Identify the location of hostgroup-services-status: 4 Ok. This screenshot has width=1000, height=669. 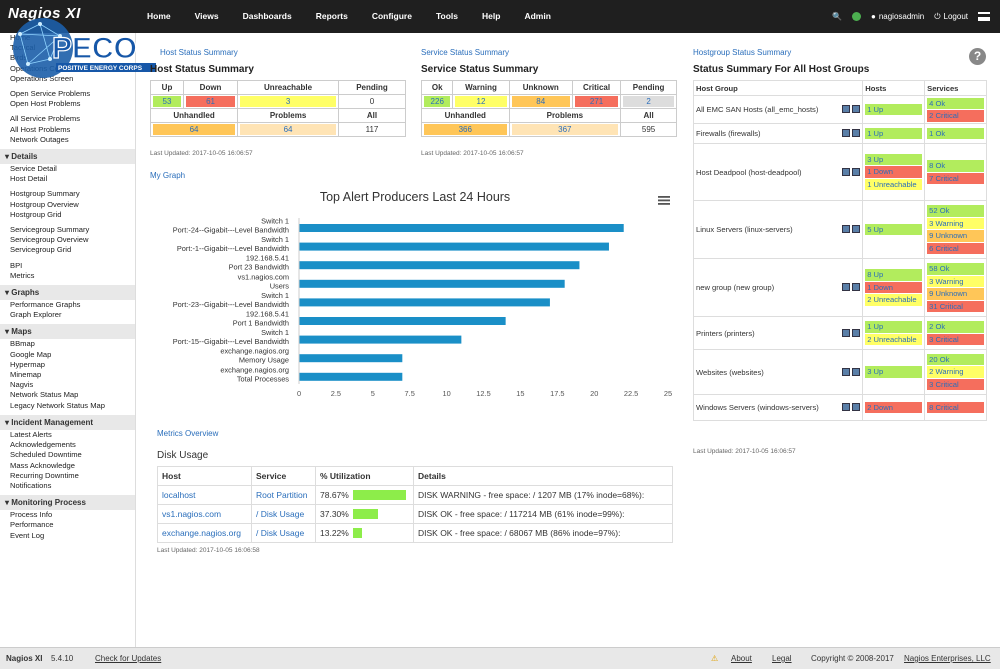
(955, 103).